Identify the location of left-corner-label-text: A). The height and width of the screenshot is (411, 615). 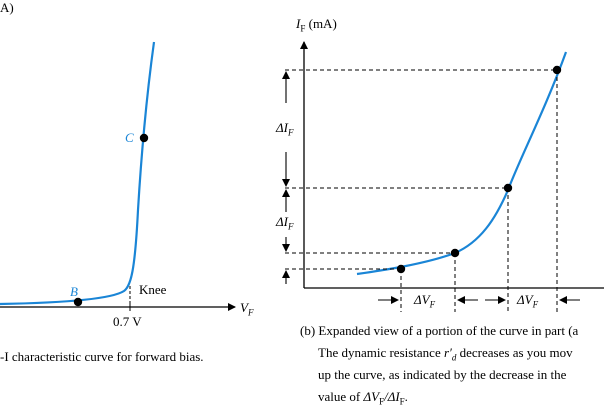
(7, 7).